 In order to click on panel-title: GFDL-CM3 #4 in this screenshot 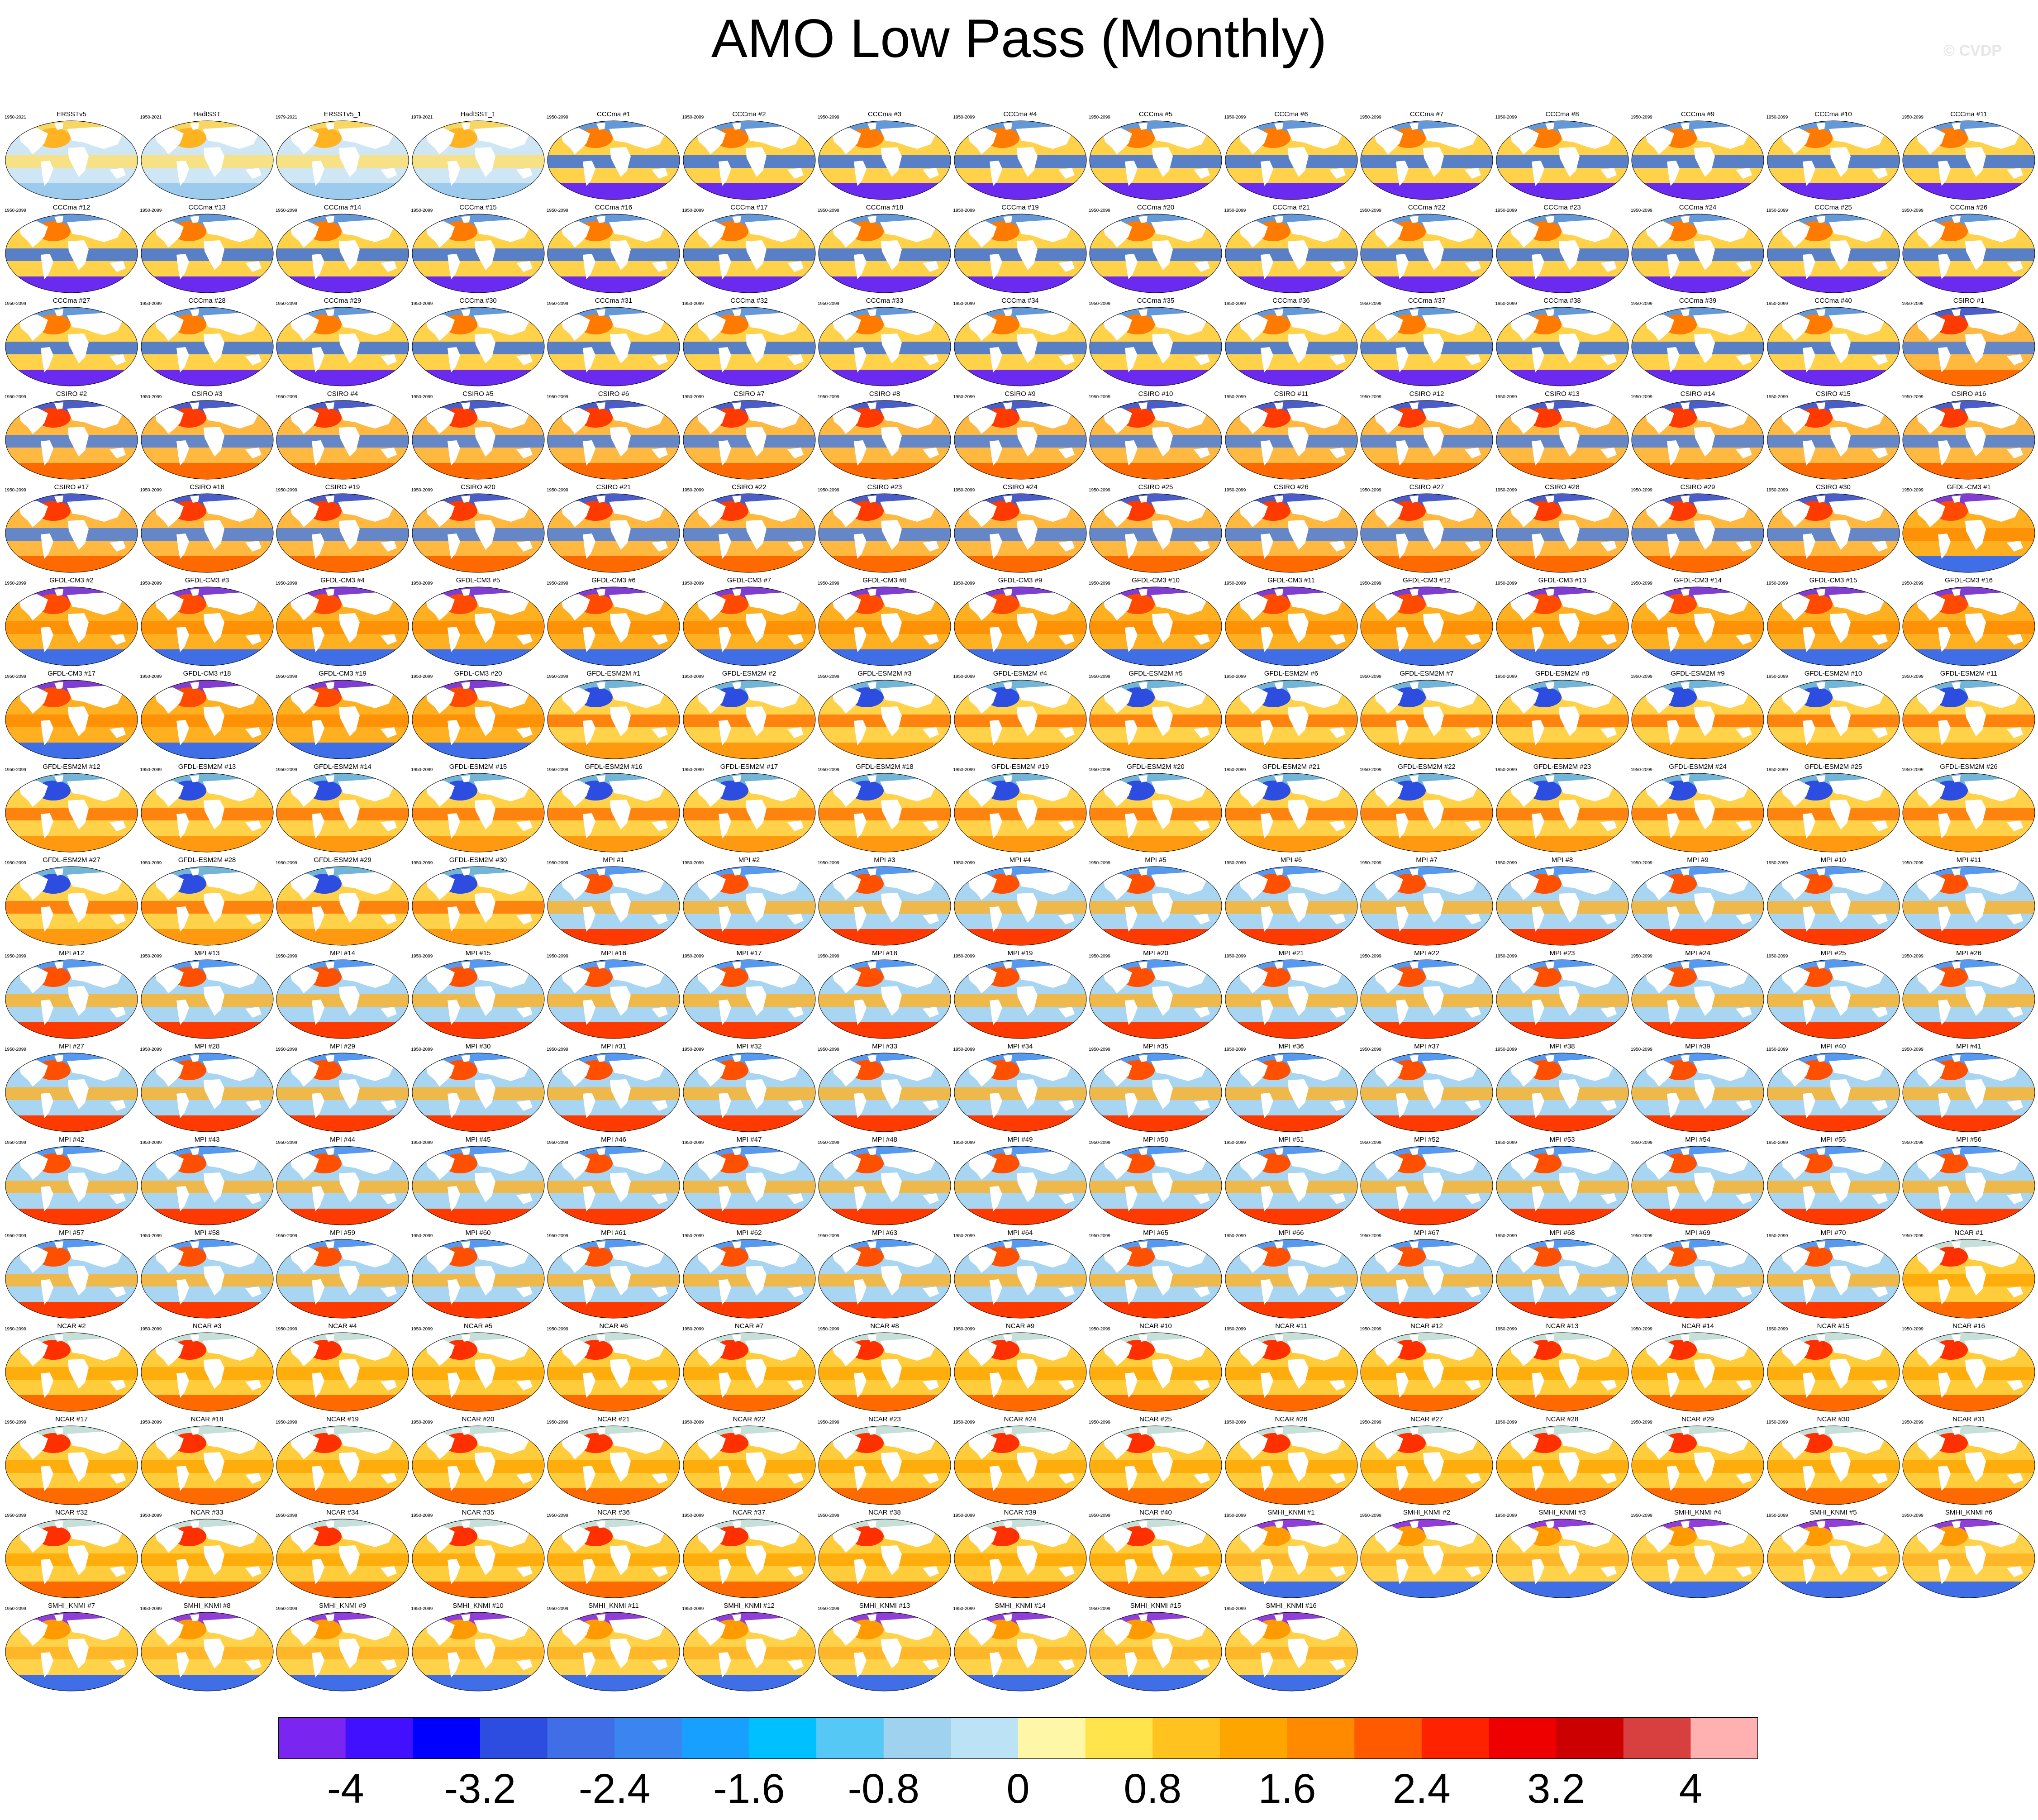, I will do `click(342, 580)`.